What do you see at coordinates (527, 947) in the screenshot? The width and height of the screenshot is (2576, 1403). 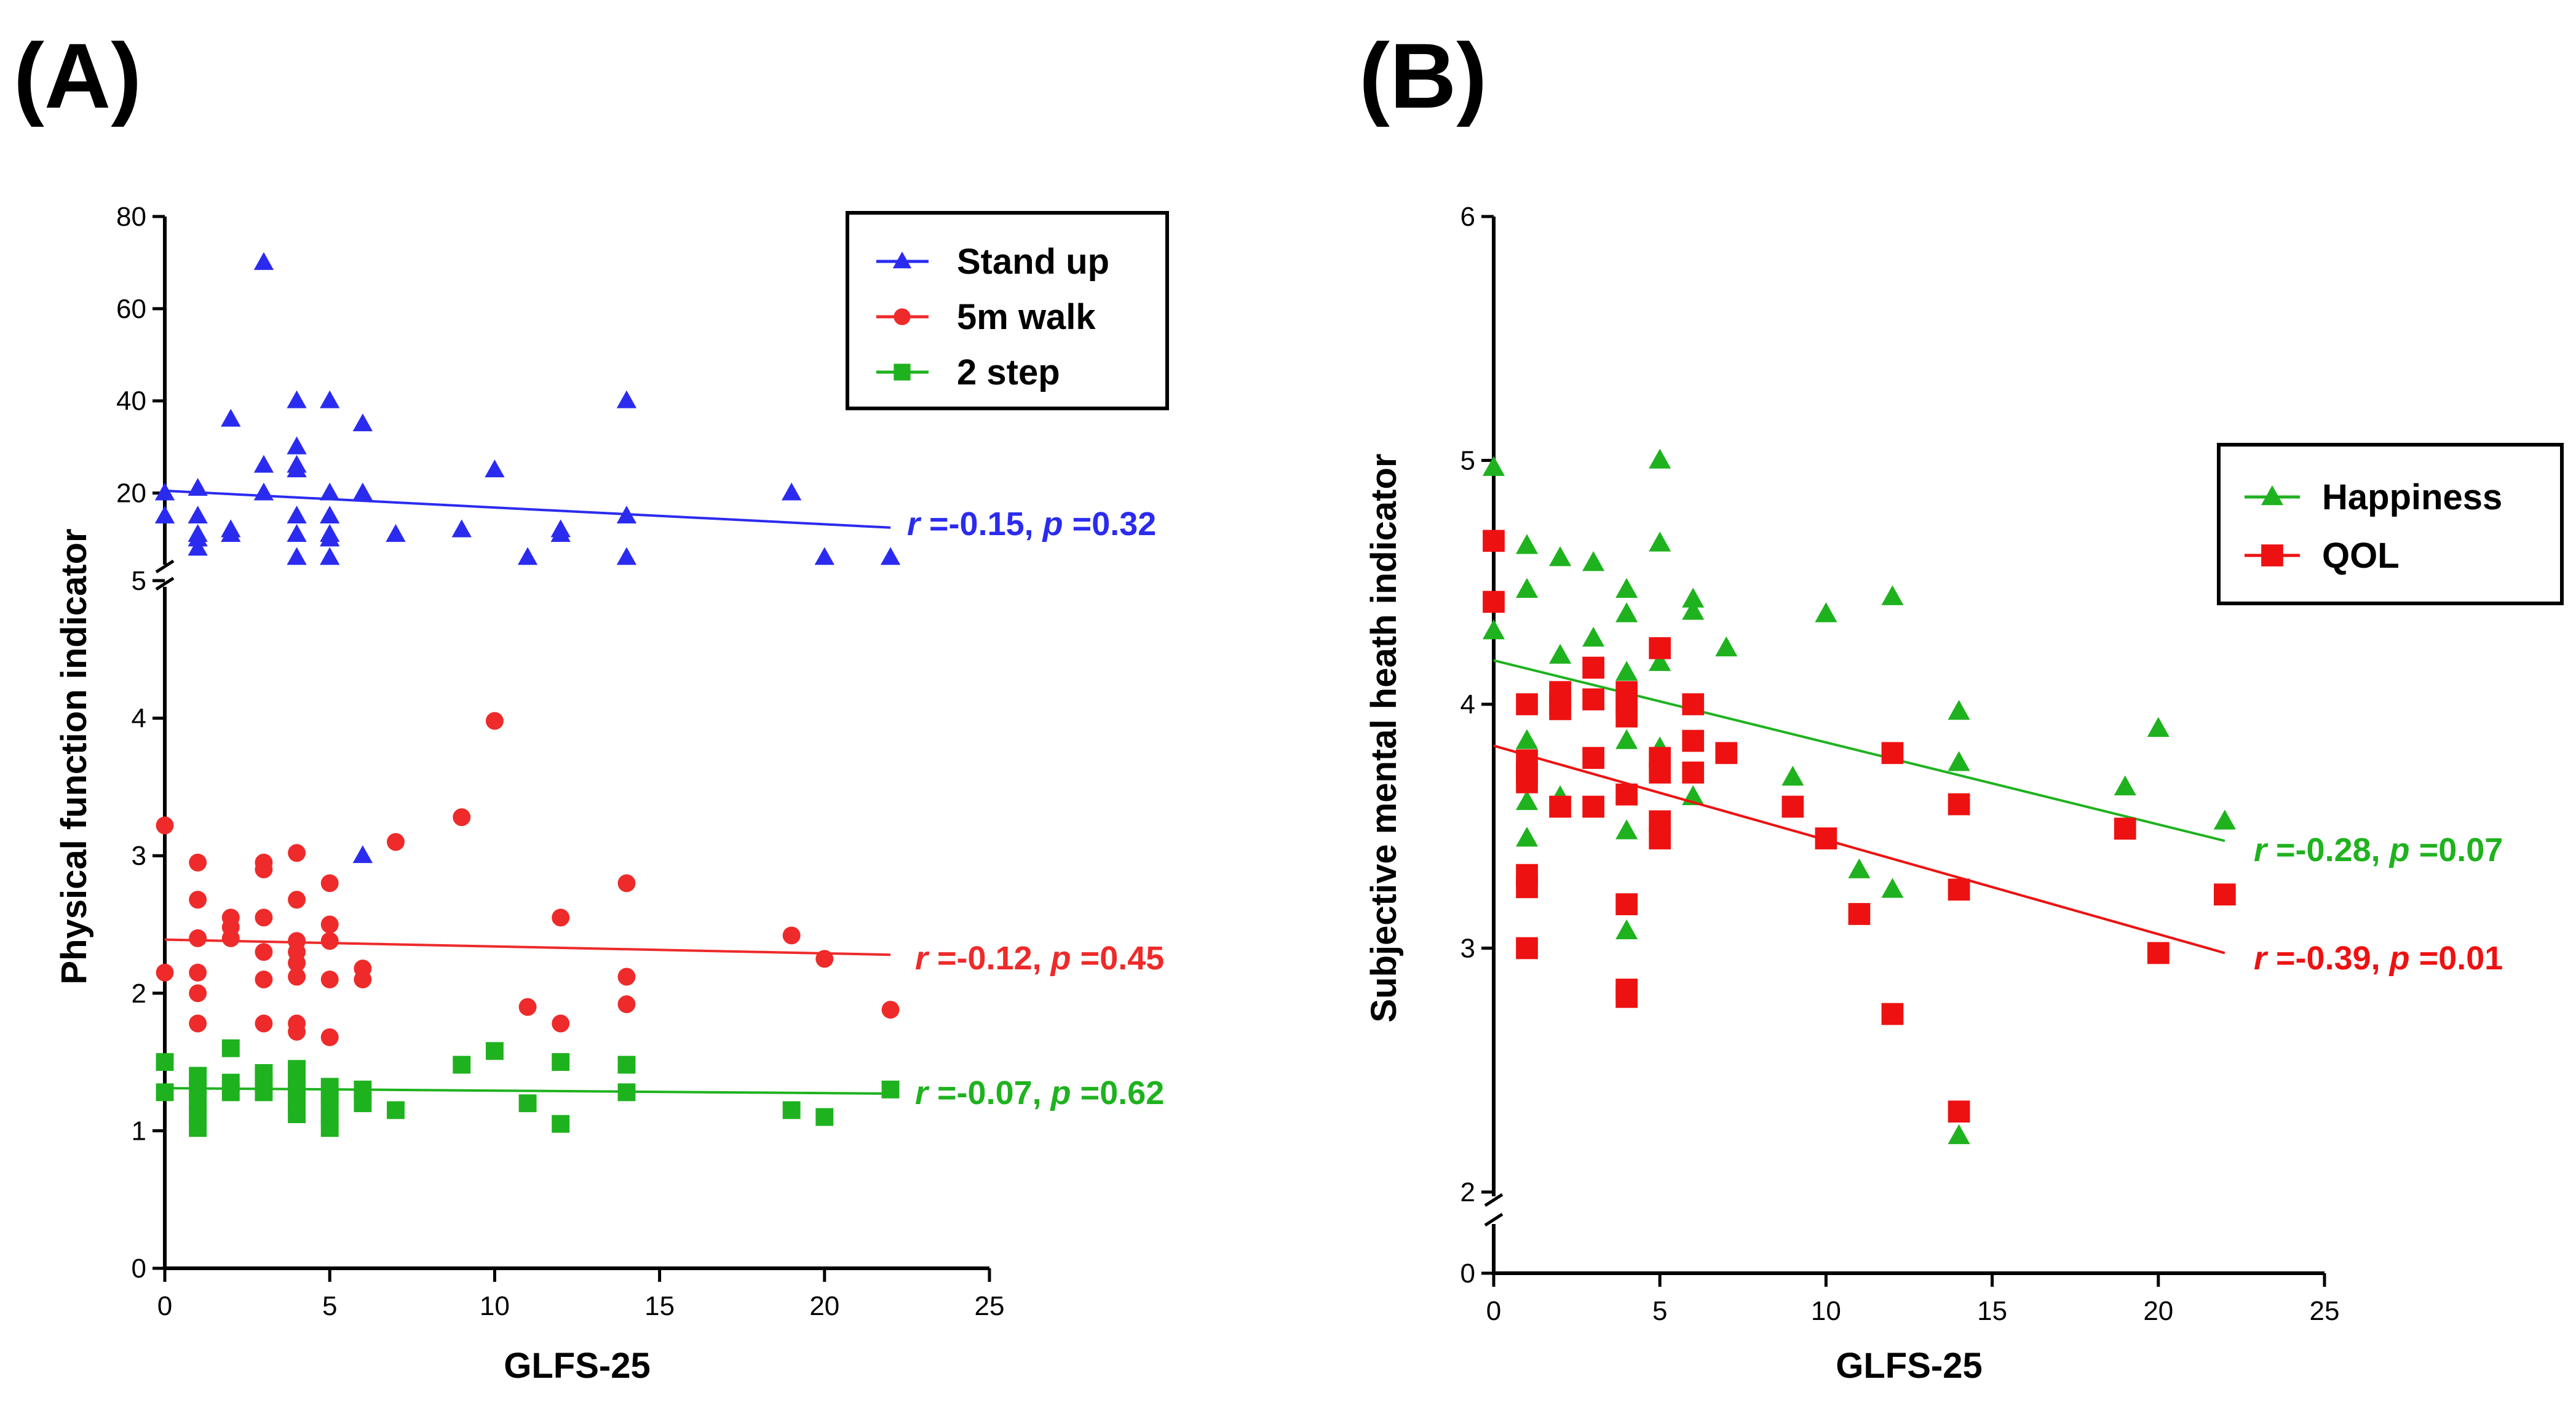 I see `5m-walk-fit-line` at bounding box center [527, 947].